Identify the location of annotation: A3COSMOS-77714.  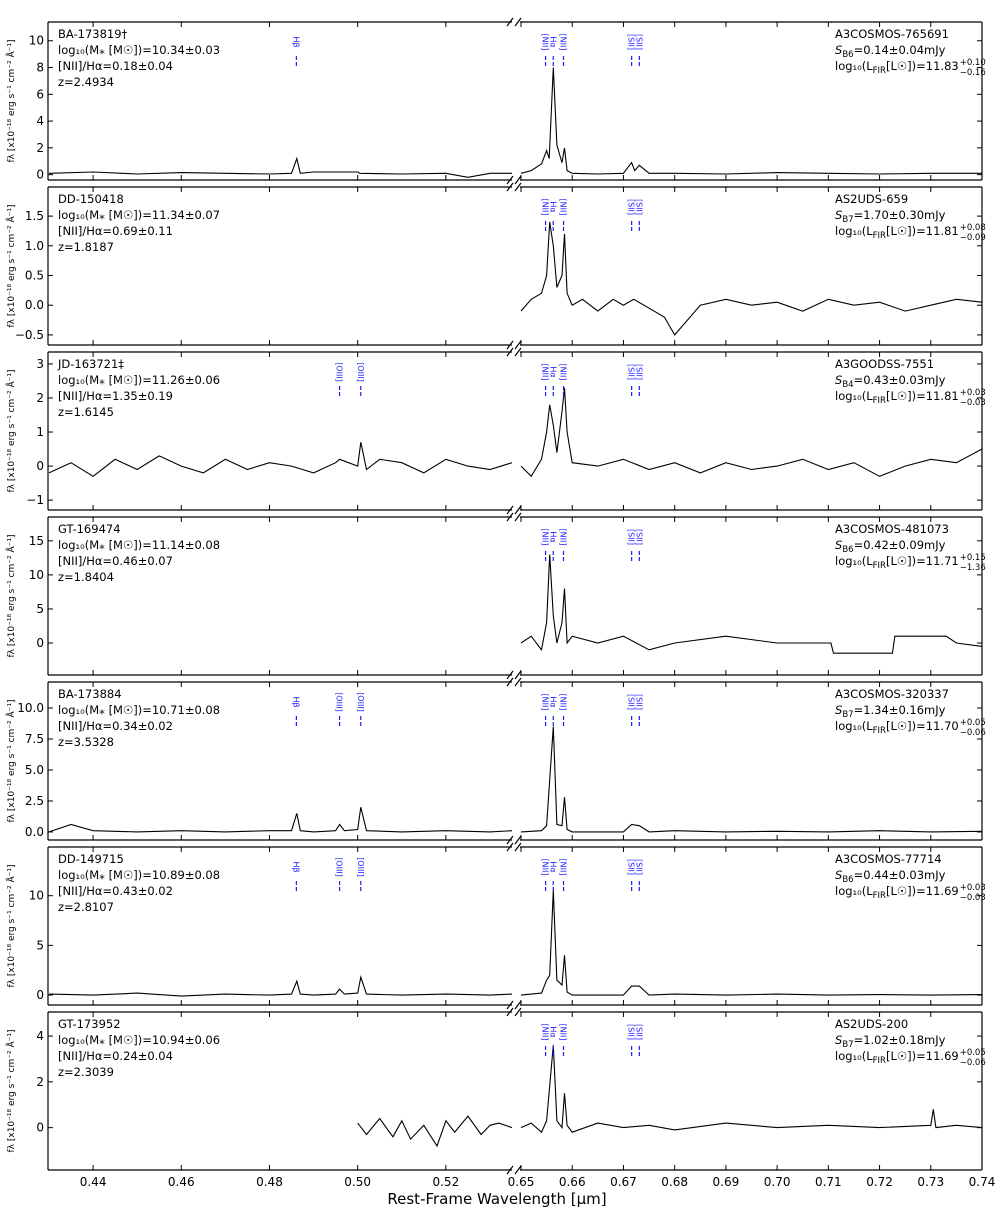
(888, 859).